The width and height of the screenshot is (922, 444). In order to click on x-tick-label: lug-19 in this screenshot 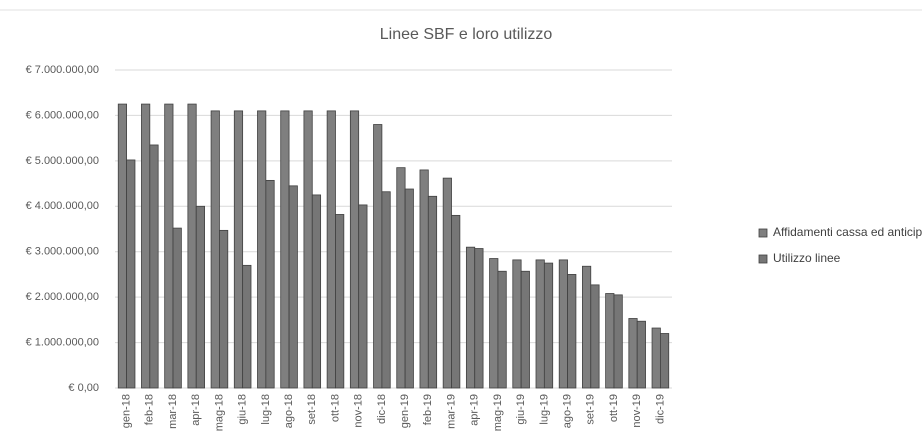, I will do `click(544, 409)`.